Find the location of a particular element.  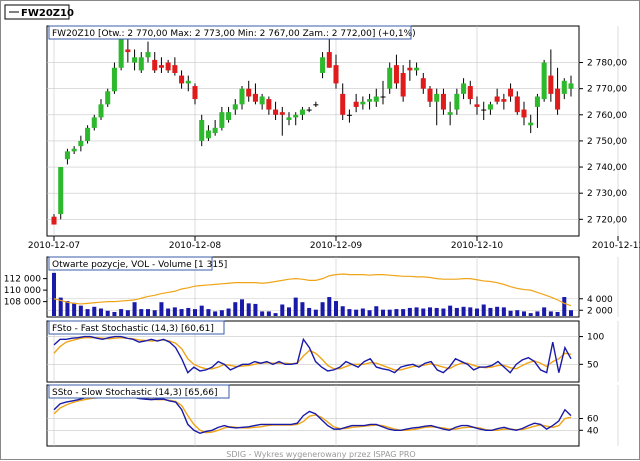

volume-tick-label: 4 000 is located at coordinates (600, 300).